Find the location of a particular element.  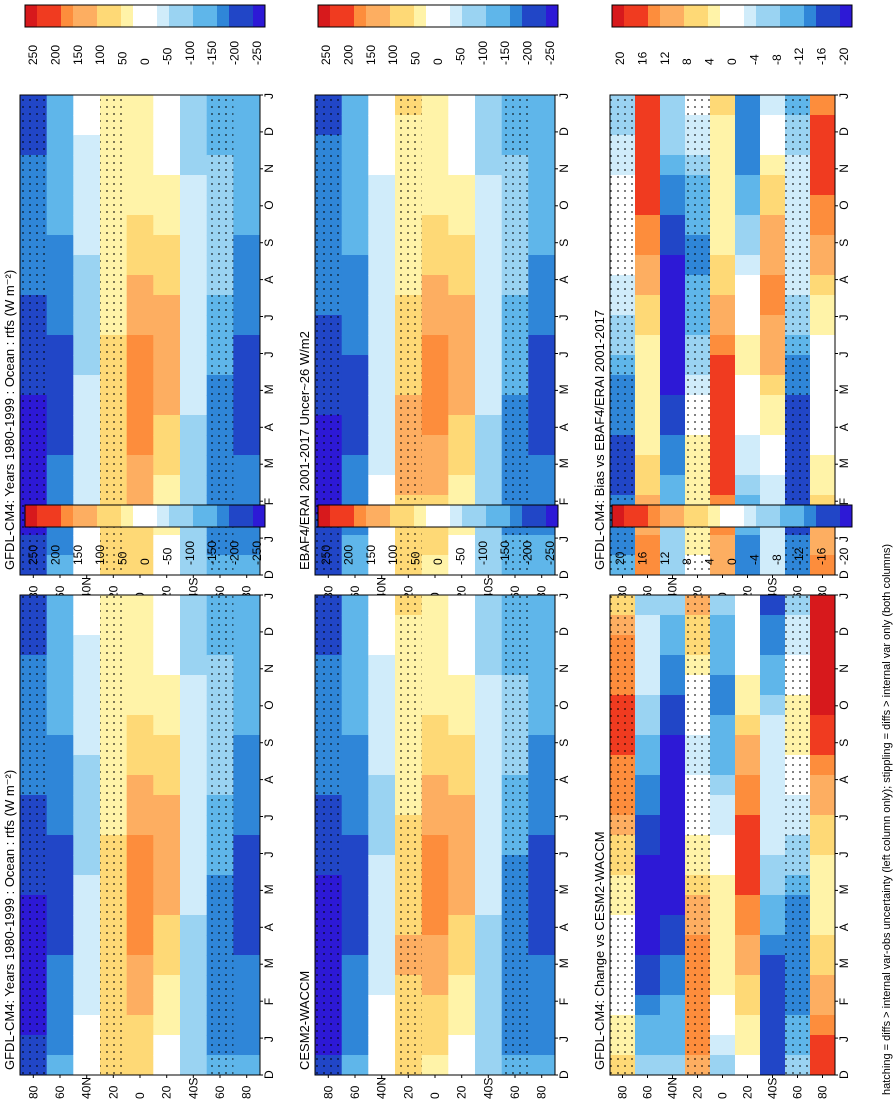

month-tick-label: A is located at coordinates (844, 280).